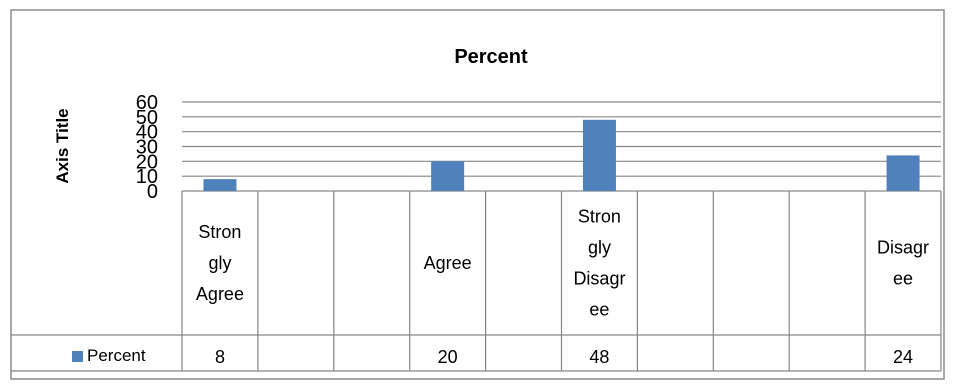 This screenshot has height=389, width=955. I want to click on data-table-value: 20, so click(448, 357).